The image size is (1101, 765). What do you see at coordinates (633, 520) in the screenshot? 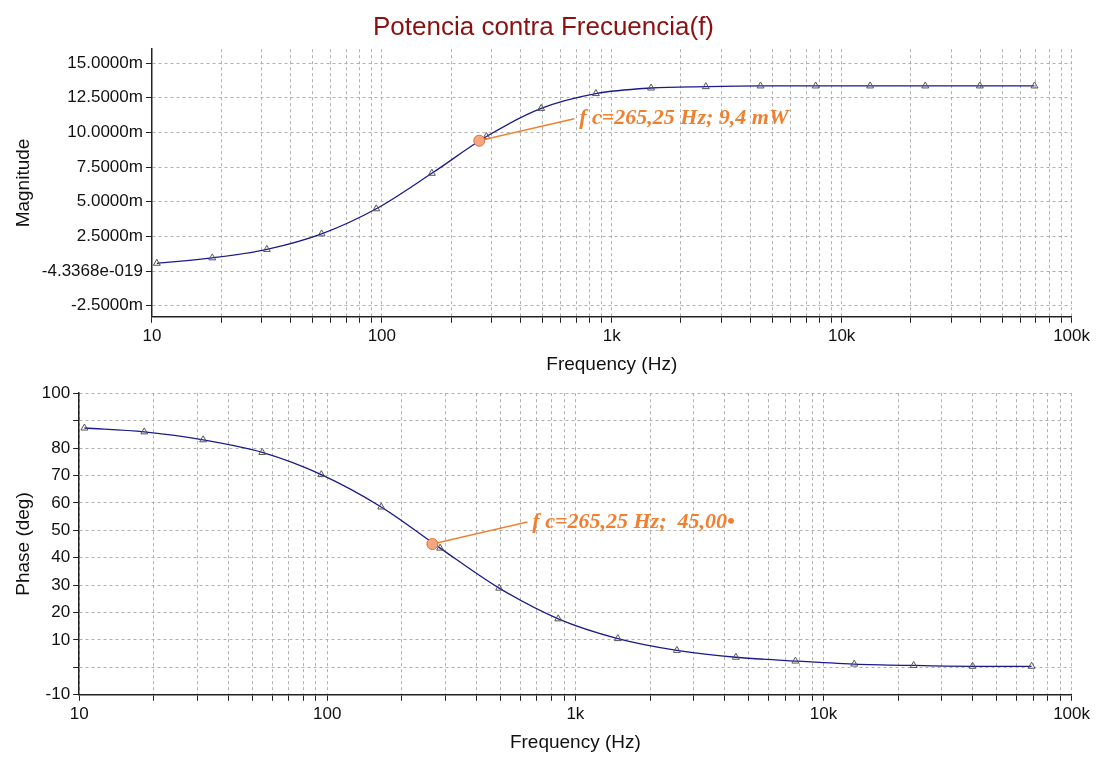
I see `annotation: f c=265,25 Hz; 45,00•` at bounding box center [633, 520].